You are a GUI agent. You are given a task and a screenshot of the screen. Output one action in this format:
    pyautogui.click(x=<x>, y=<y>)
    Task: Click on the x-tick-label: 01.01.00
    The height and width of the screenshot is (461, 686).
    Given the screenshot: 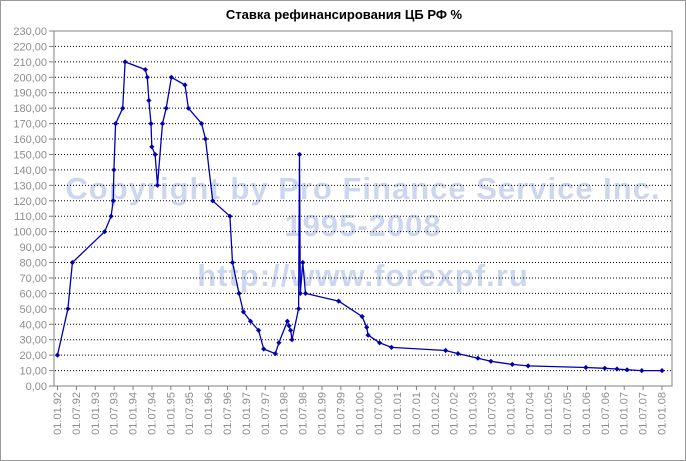 What is the action you would take?
    pyautogui.click(x=360, y=413)
    